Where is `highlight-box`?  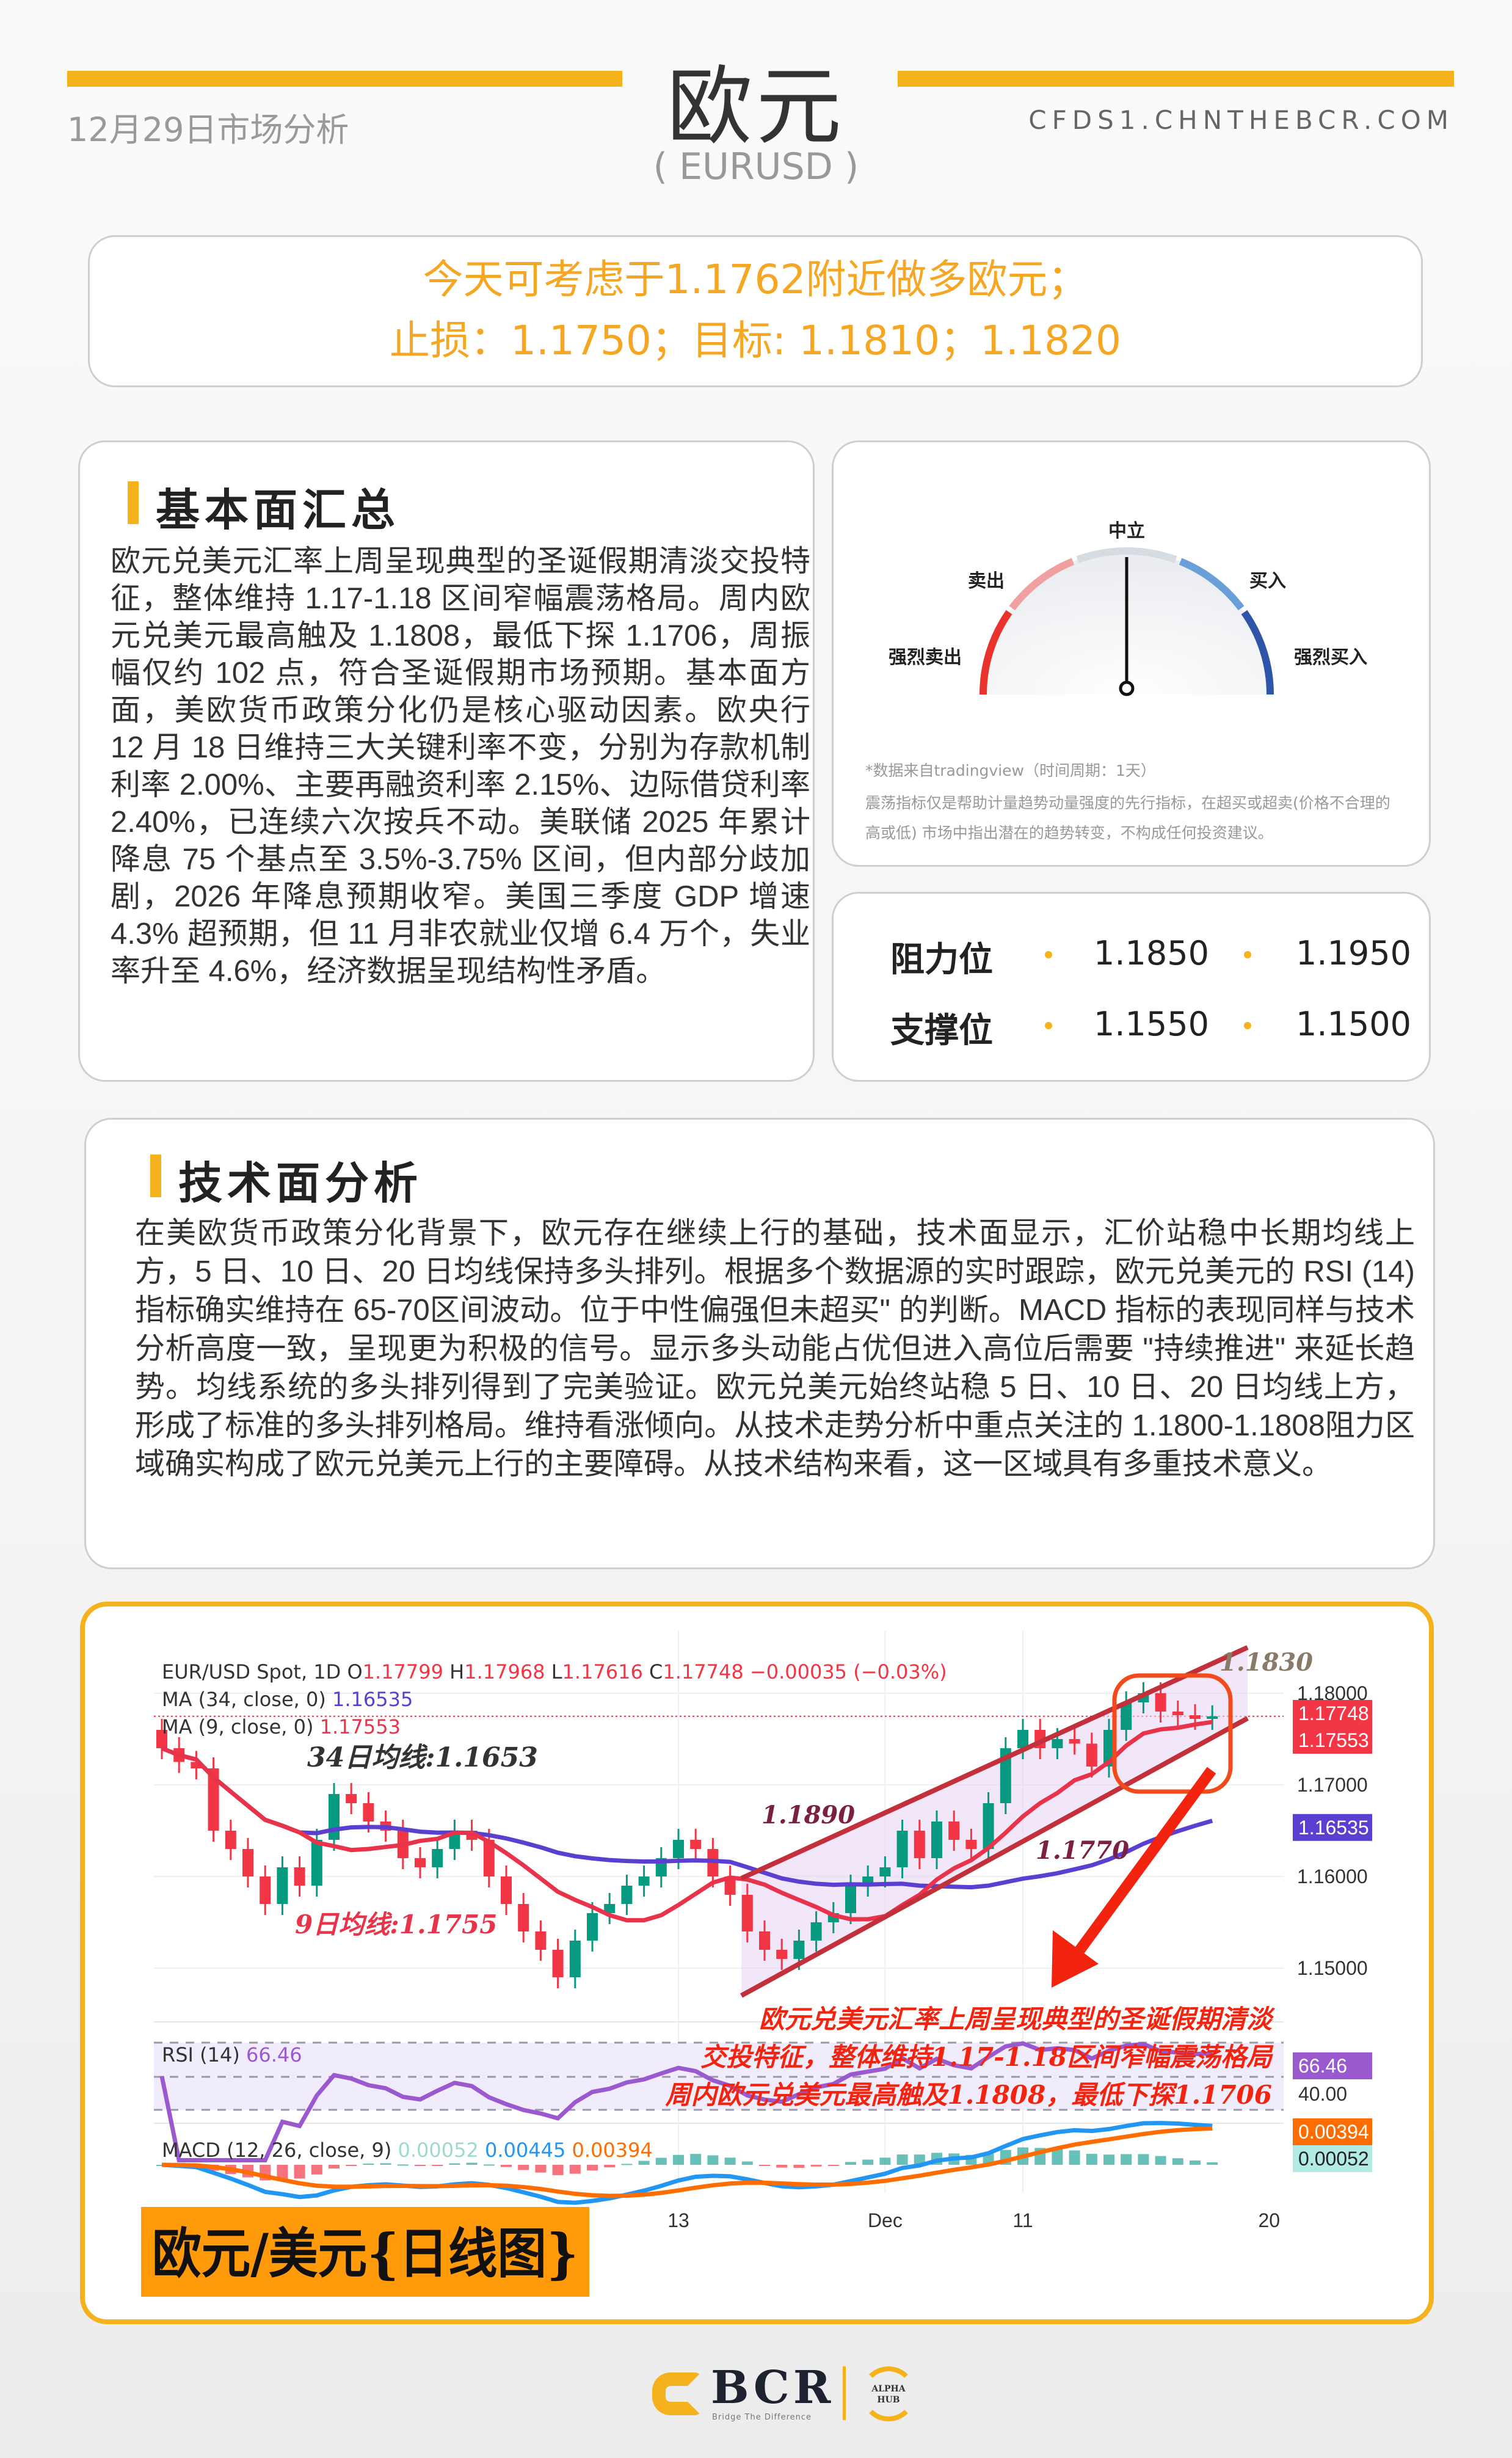
highlight-box is located at coordinates (1172, 1734).